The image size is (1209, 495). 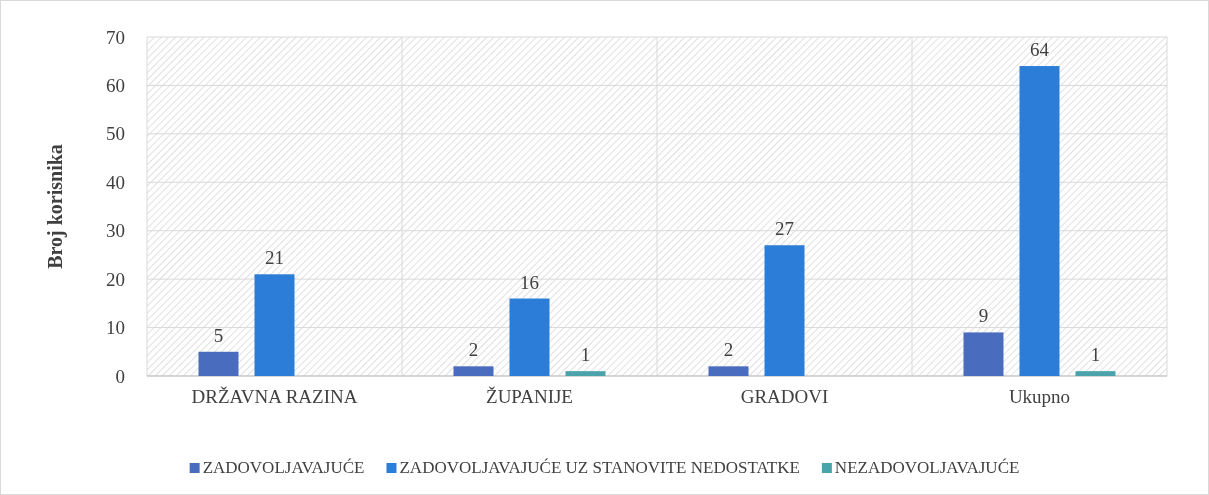 What do you see at coordinates (1040, 50) in the screenshot?
I see `data-label: 64` at bounding box center [1040, 50].